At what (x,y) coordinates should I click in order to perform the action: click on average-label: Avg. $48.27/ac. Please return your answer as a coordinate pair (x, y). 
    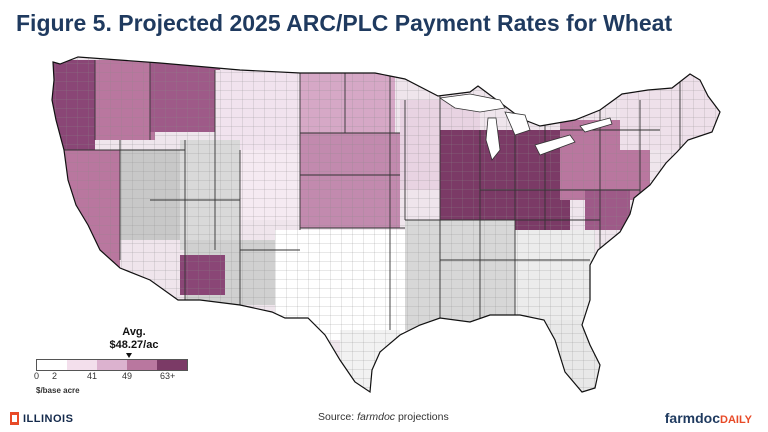
    Looking at the image, I should click on (134, 339).